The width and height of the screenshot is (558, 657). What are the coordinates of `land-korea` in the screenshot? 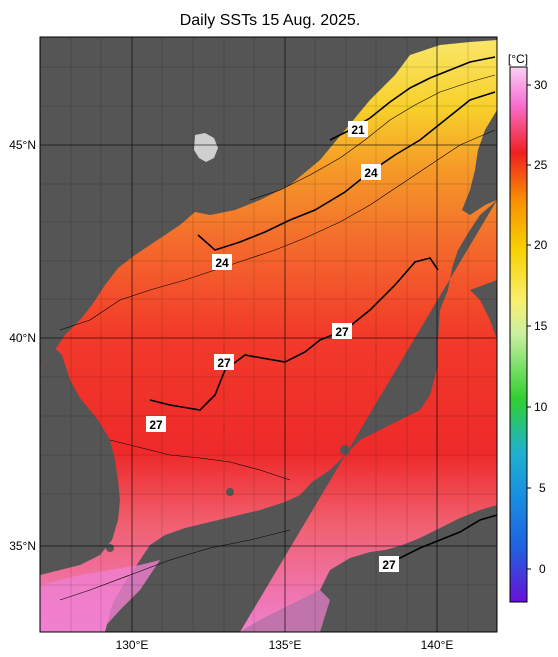 It's located at (80, 461).